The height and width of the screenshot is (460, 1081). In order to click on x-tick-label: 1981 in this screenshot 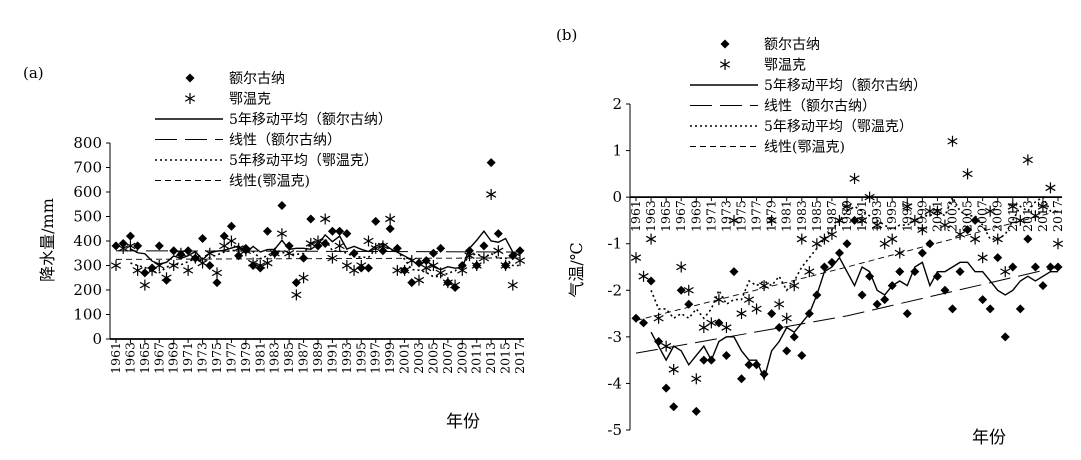, I will do `click(786, 216)`.